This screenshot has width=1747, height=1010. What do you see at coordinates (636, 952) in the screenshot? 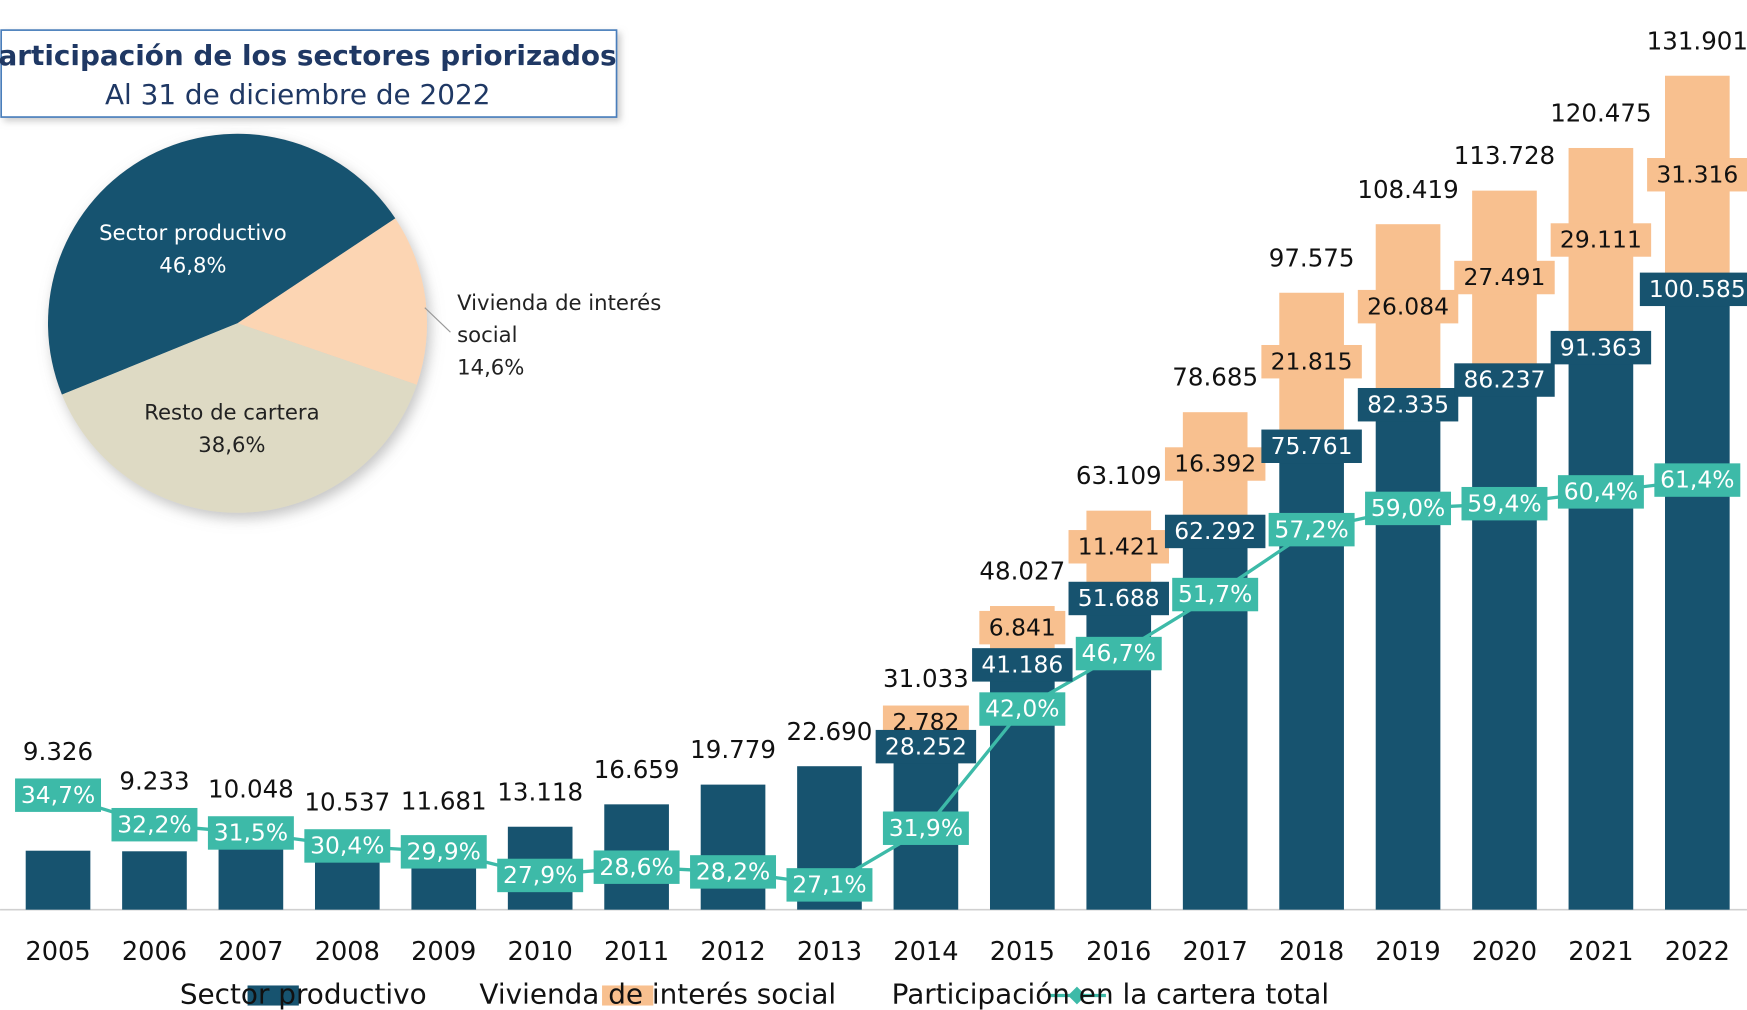
I see `x-tick-label: 2011` at bounding box center [636, 952].